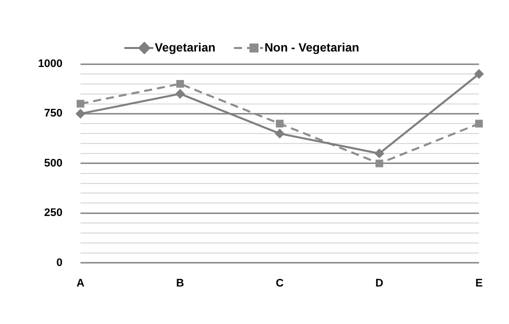  Describe the element at coordinates (80, 283) in the screenshot. I see `x-tick-label: A` at that location.